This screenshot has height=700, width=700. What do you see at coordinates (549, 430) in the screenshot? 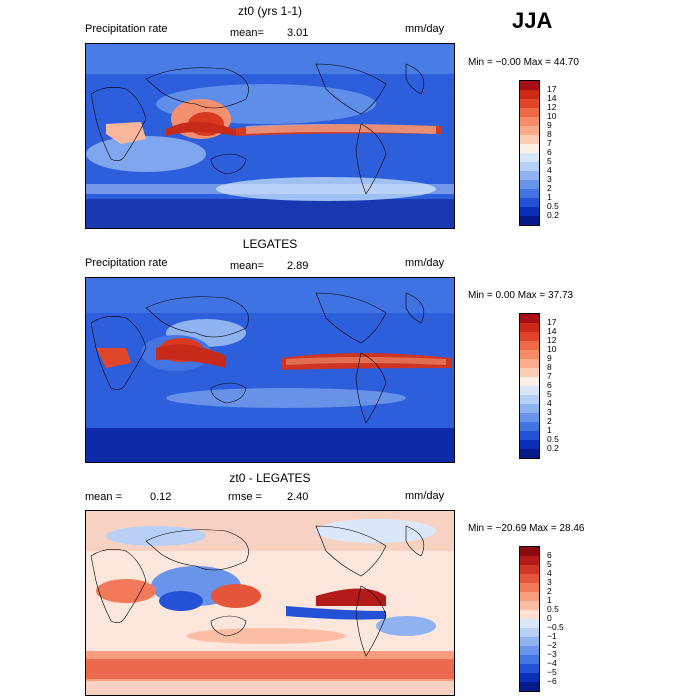
I see `panel-2-colorbar-tick: 1` at bounding box center [549, 430].